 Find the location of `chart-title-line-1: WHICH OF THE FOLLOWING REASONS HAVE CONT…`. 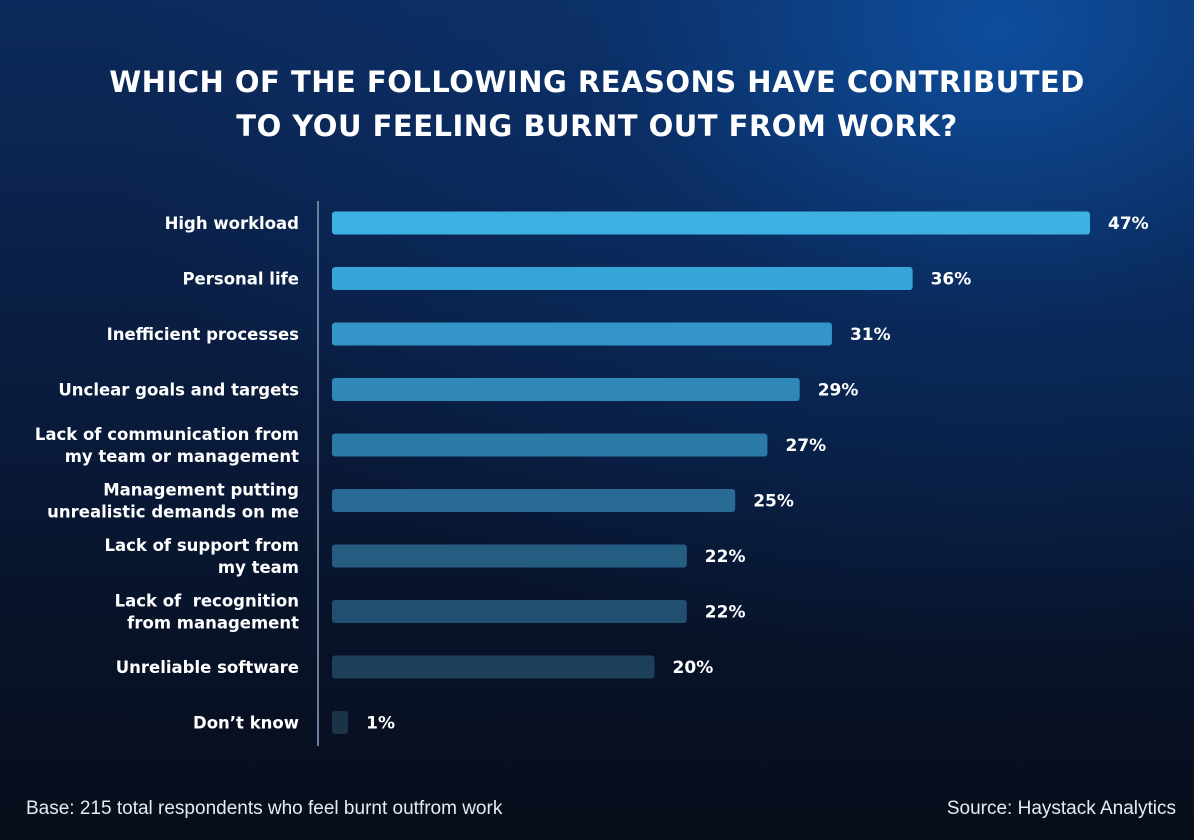

chart-title-line-1: WHICH OF THE FOLLOWING REASONS HAVE CONT… is located at coordinates (597, 82).